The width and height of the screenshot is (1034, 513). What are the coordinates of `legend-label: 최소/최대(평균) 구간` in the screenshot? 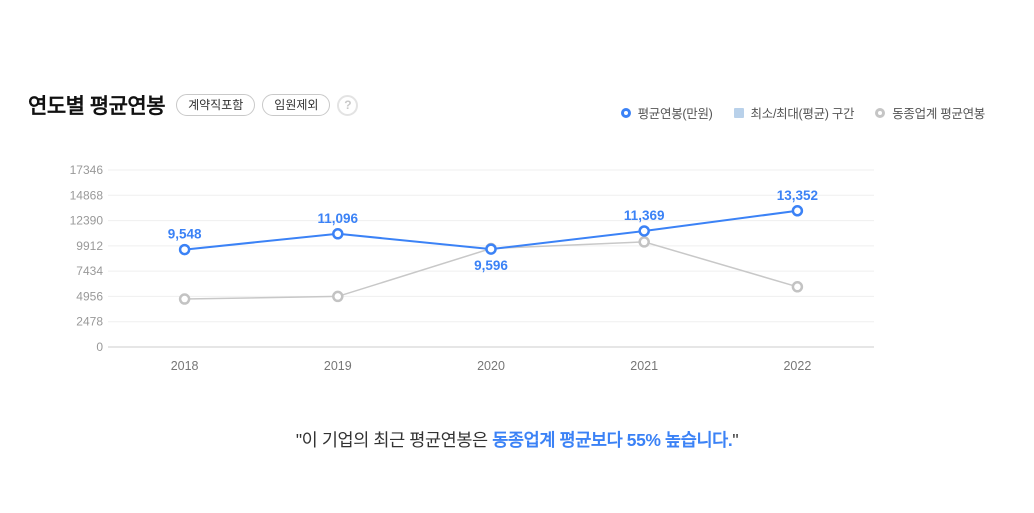 It's located at (802, 114).